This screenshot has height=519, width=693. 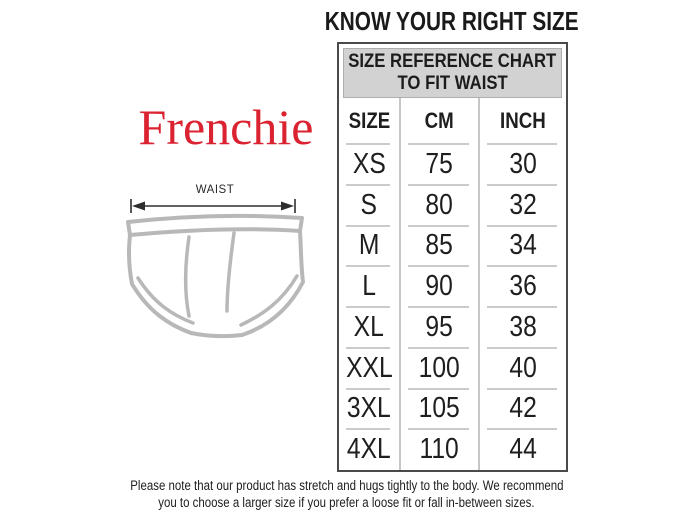 I want to click on table-header-line2: TO FIT WAIST, so click(x=452, y=83).